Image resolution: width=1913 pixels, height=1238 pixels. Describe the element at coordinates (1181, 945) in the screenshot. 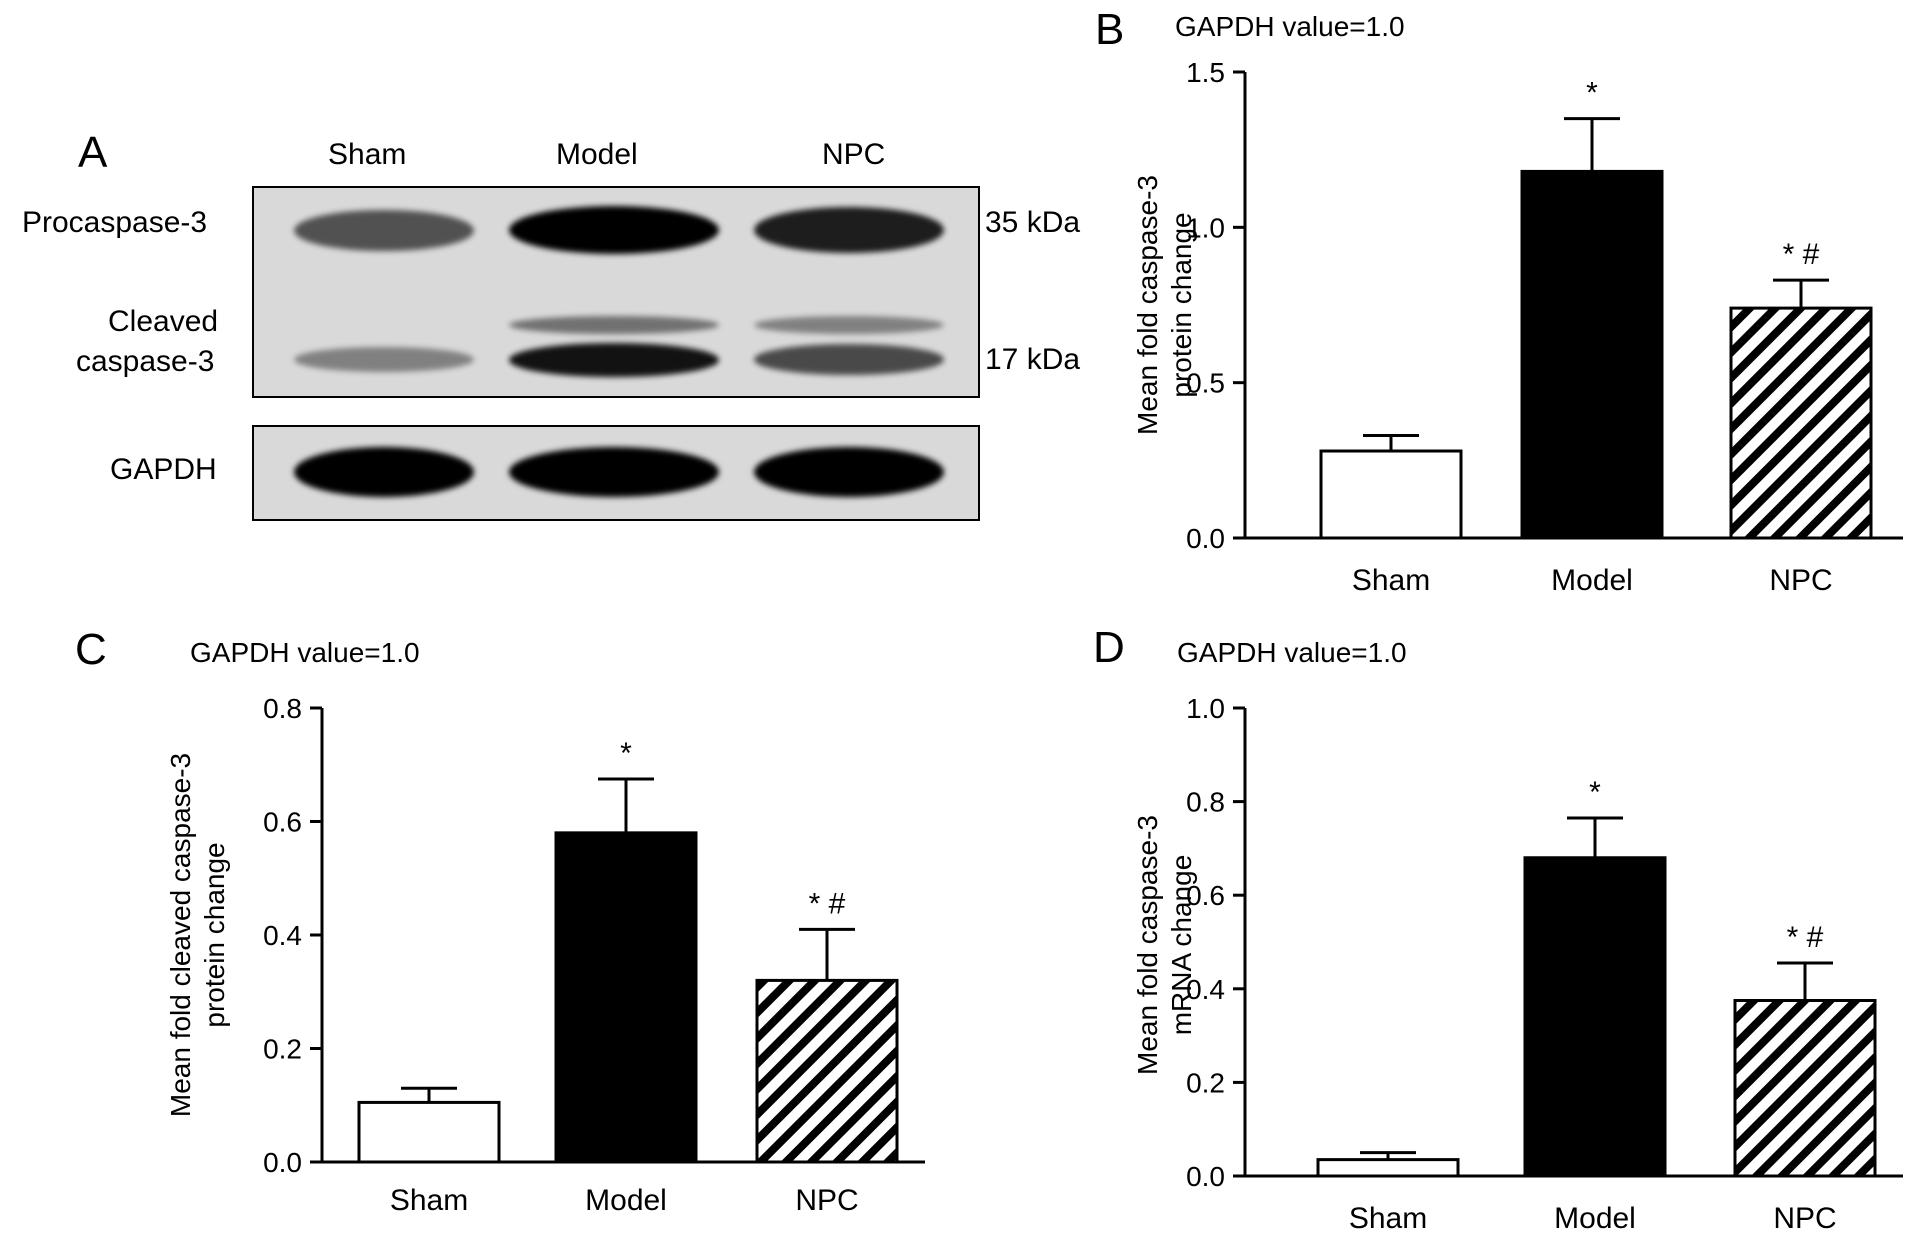

I see `y-axis-label-line-1: mRNA change` at that location.